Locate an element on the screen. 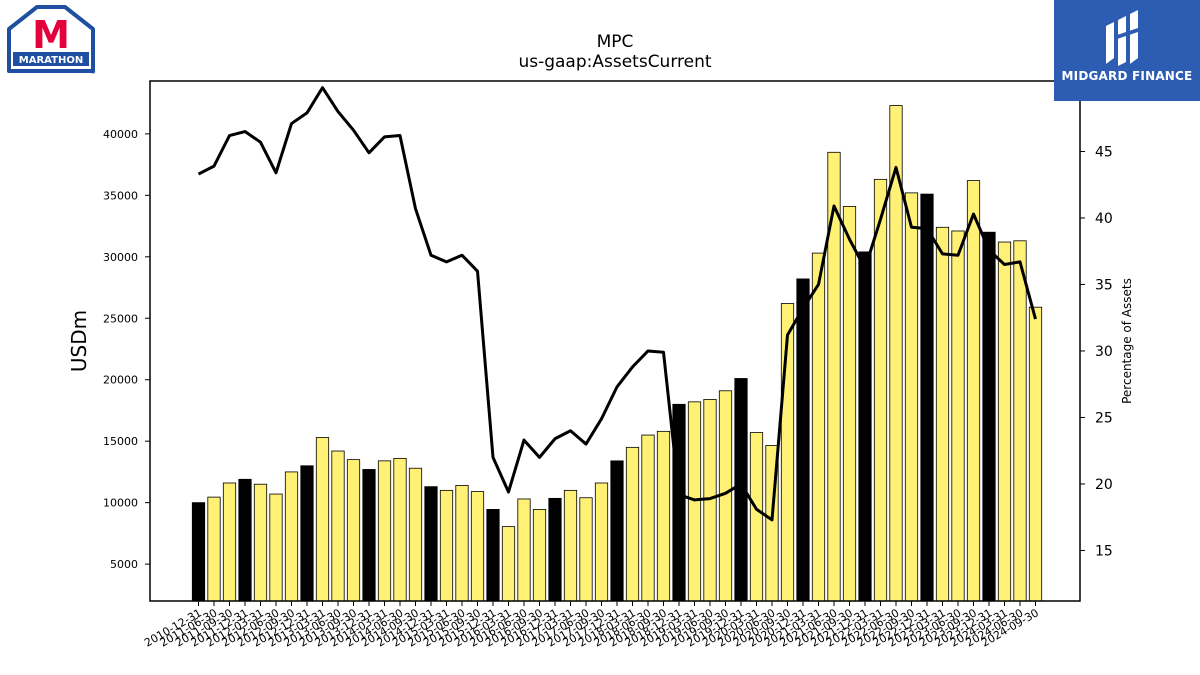 This screenshot has width=1200, height=675. y-tick-label: 35000 is located at coordinates (120, 195).